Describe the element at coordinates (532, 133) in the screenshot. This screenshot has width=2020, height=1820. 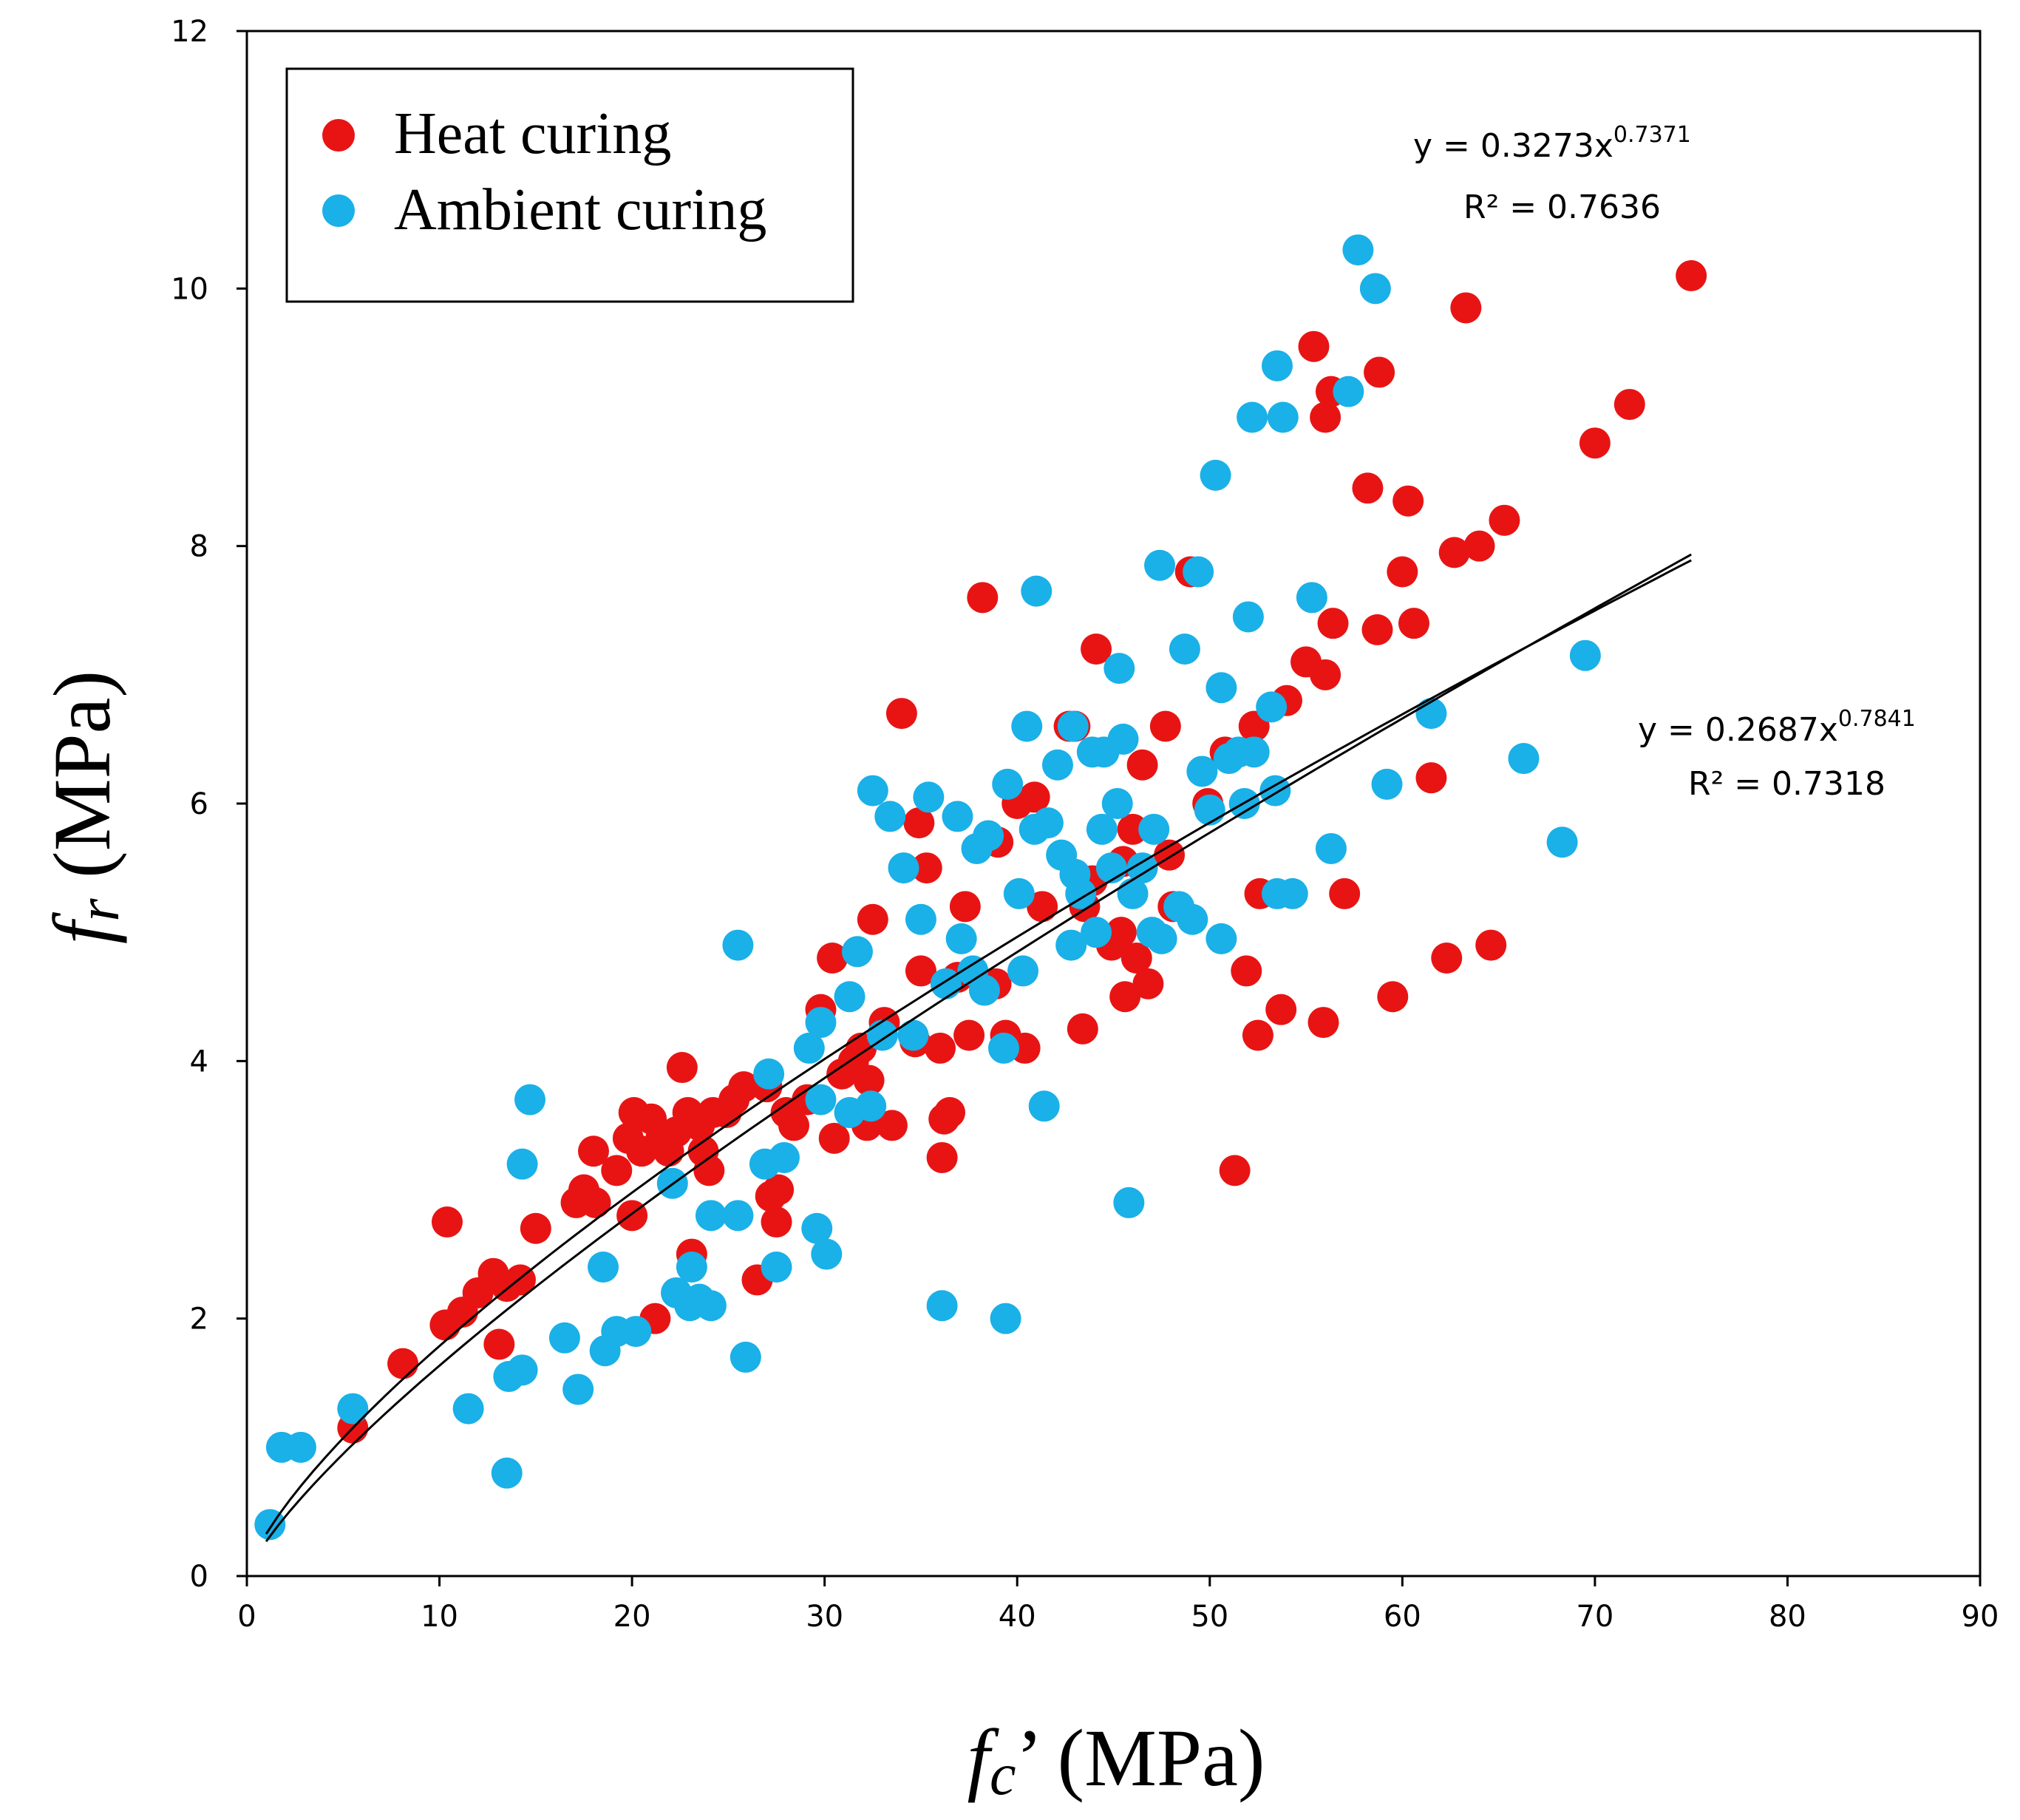
I see `legend-heat-label: Heat curing` at that location.